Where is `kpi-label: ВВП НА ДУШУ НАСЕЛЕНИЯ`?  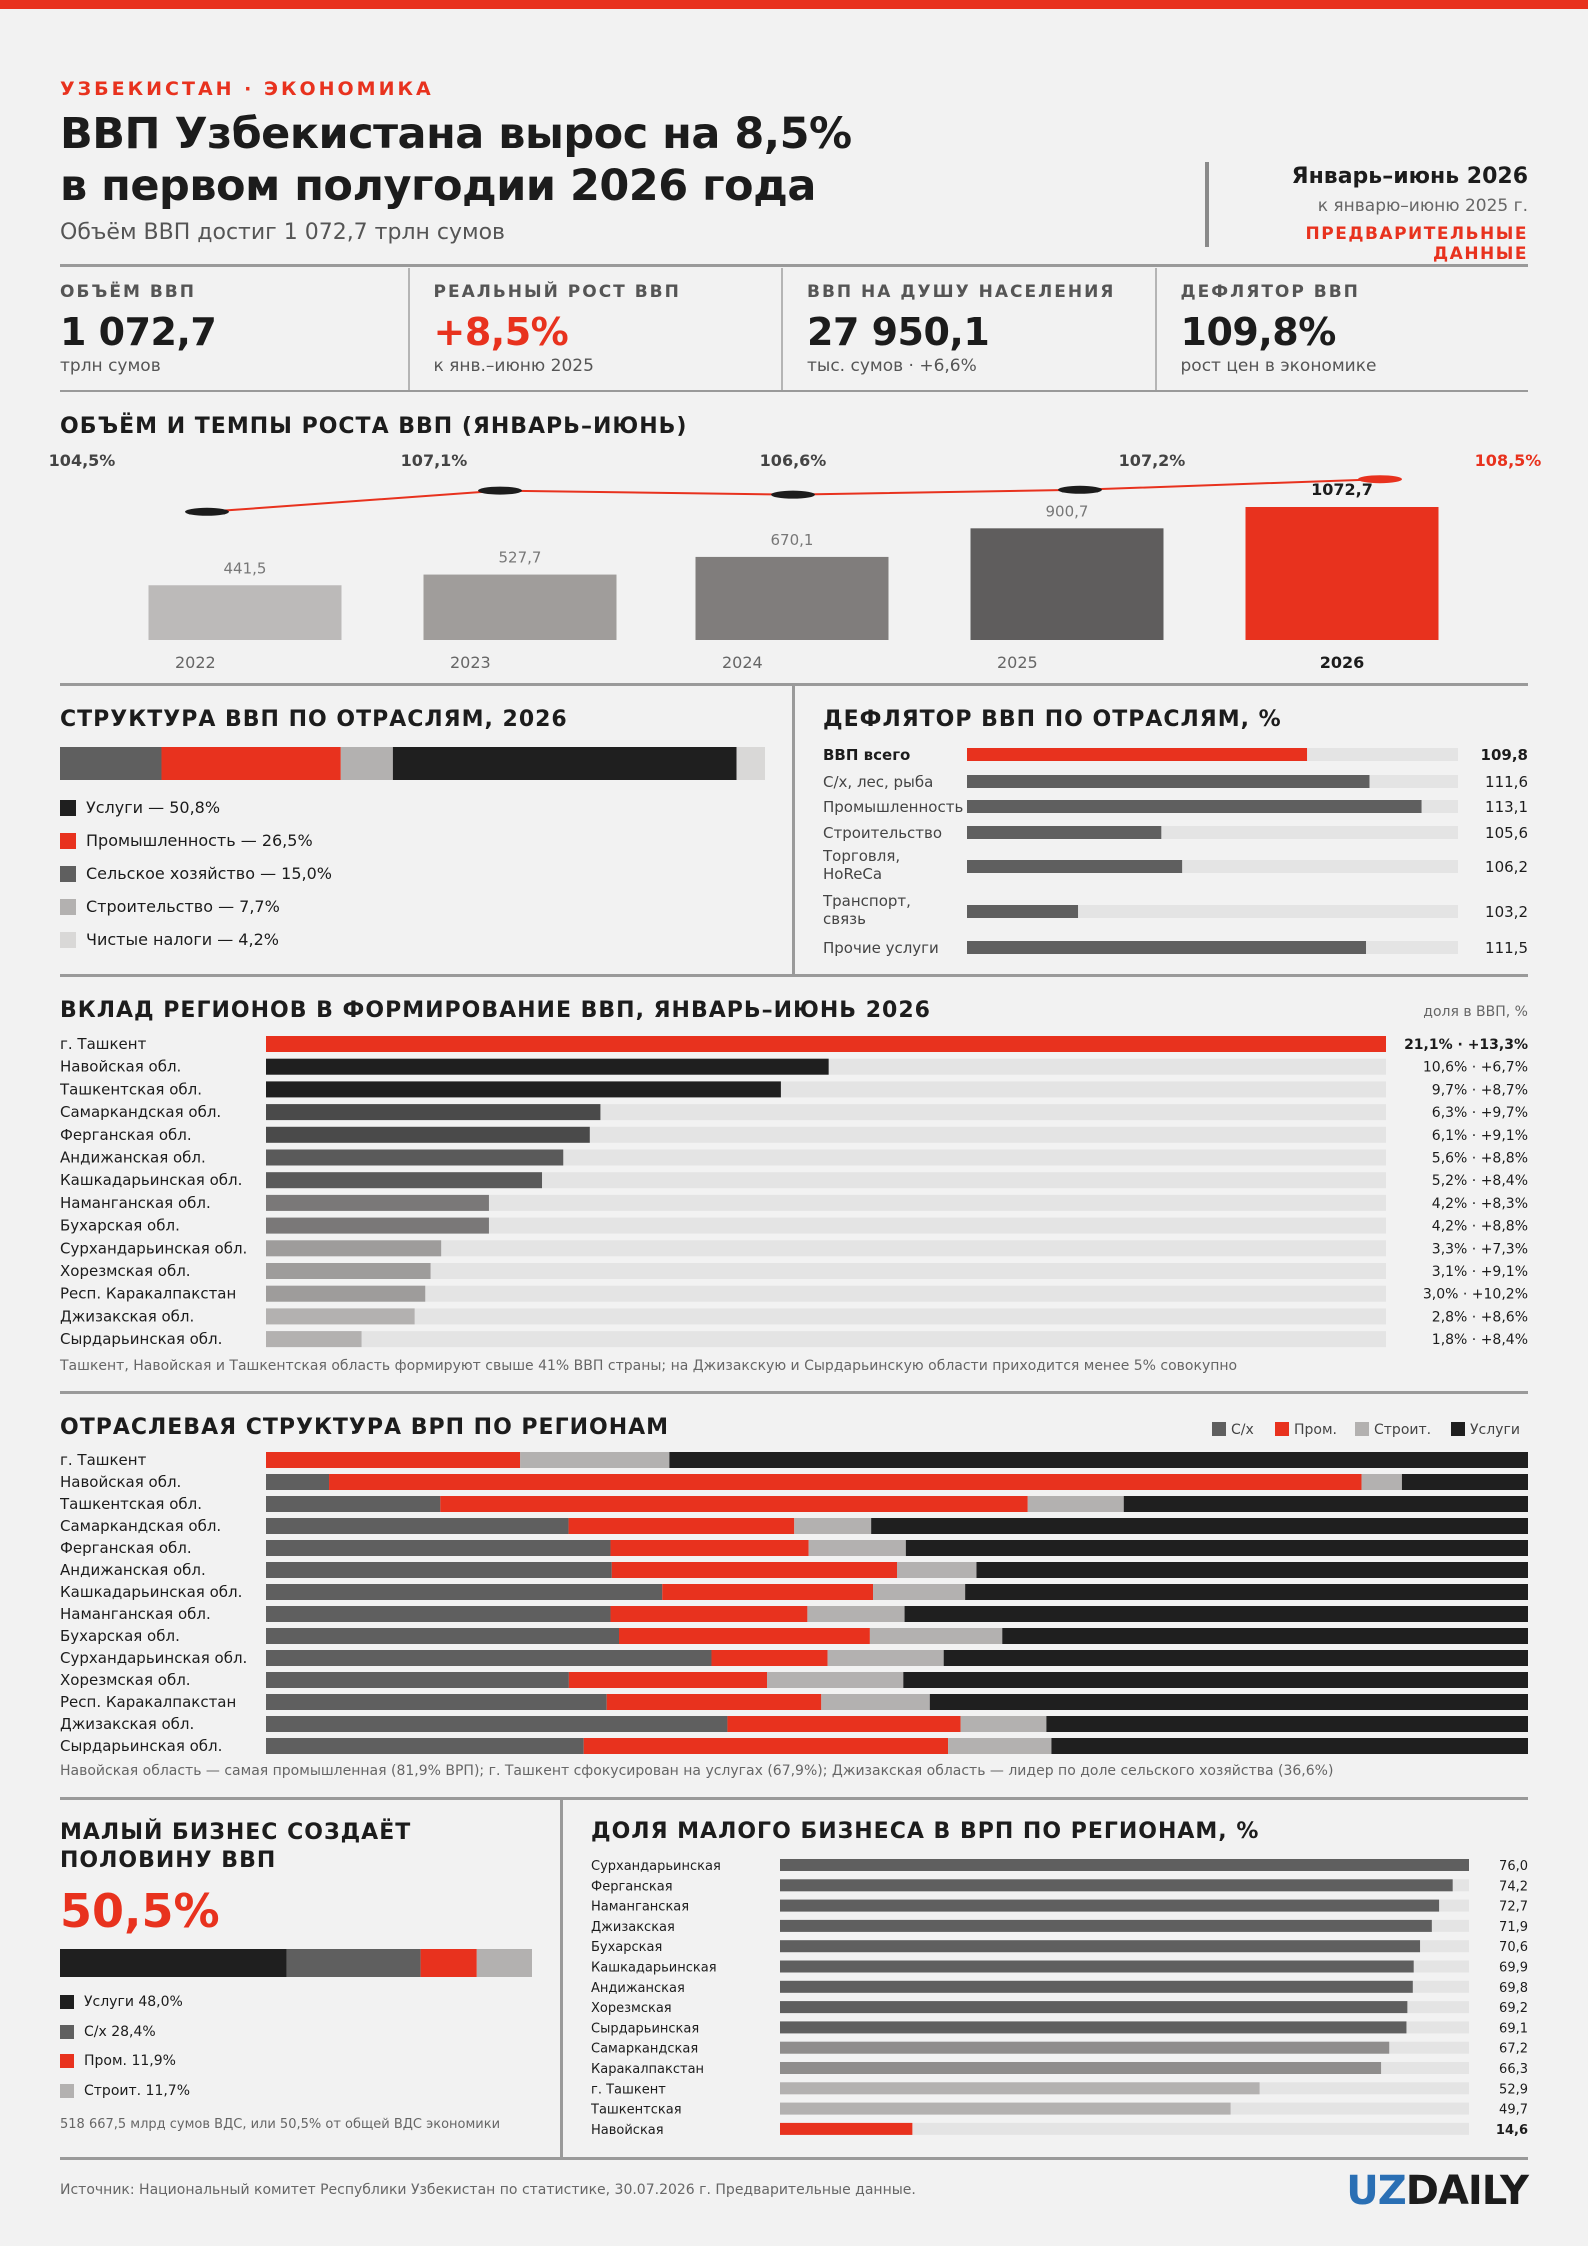 kpi-label: ВВП НА ДУШУ НАСЕЛЕНИЯ is located at coordinates (961, 292).